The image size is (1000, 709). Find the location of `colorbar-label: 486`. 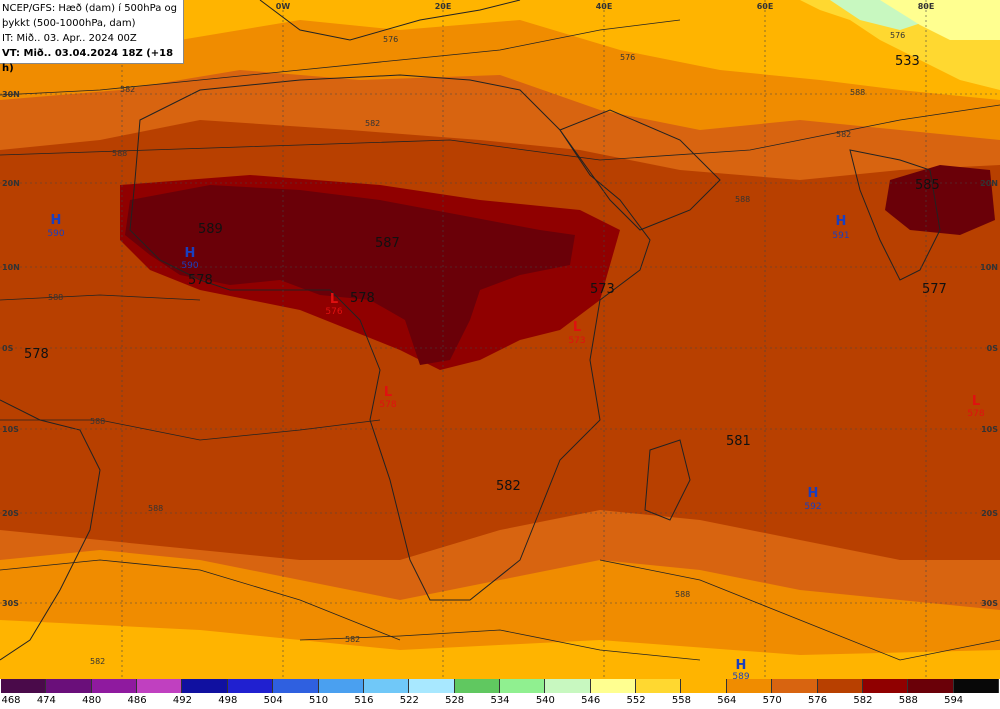

colorbar-label: 486 is located at coordinates (137, 700).